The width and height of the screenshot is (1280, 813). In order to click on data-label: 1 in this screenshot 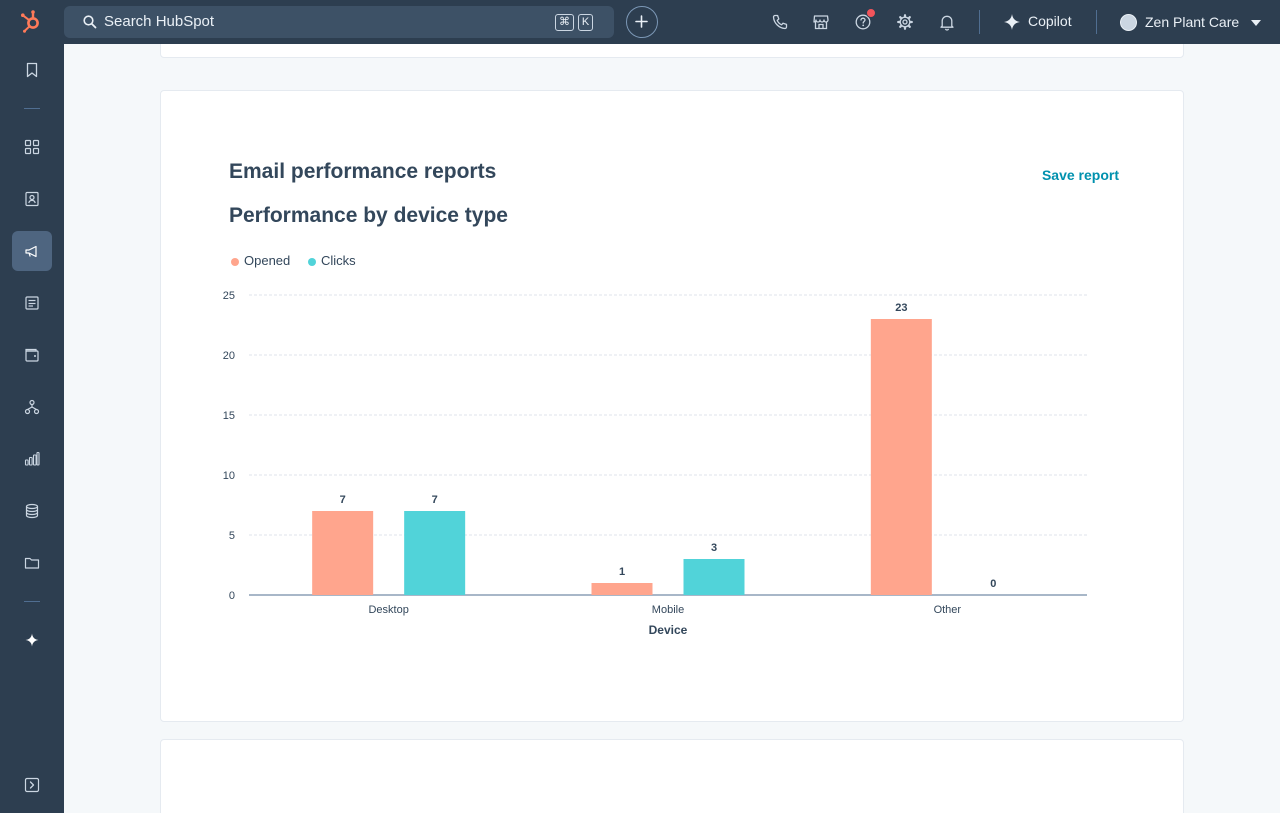, I will do `click(622, 572)`.